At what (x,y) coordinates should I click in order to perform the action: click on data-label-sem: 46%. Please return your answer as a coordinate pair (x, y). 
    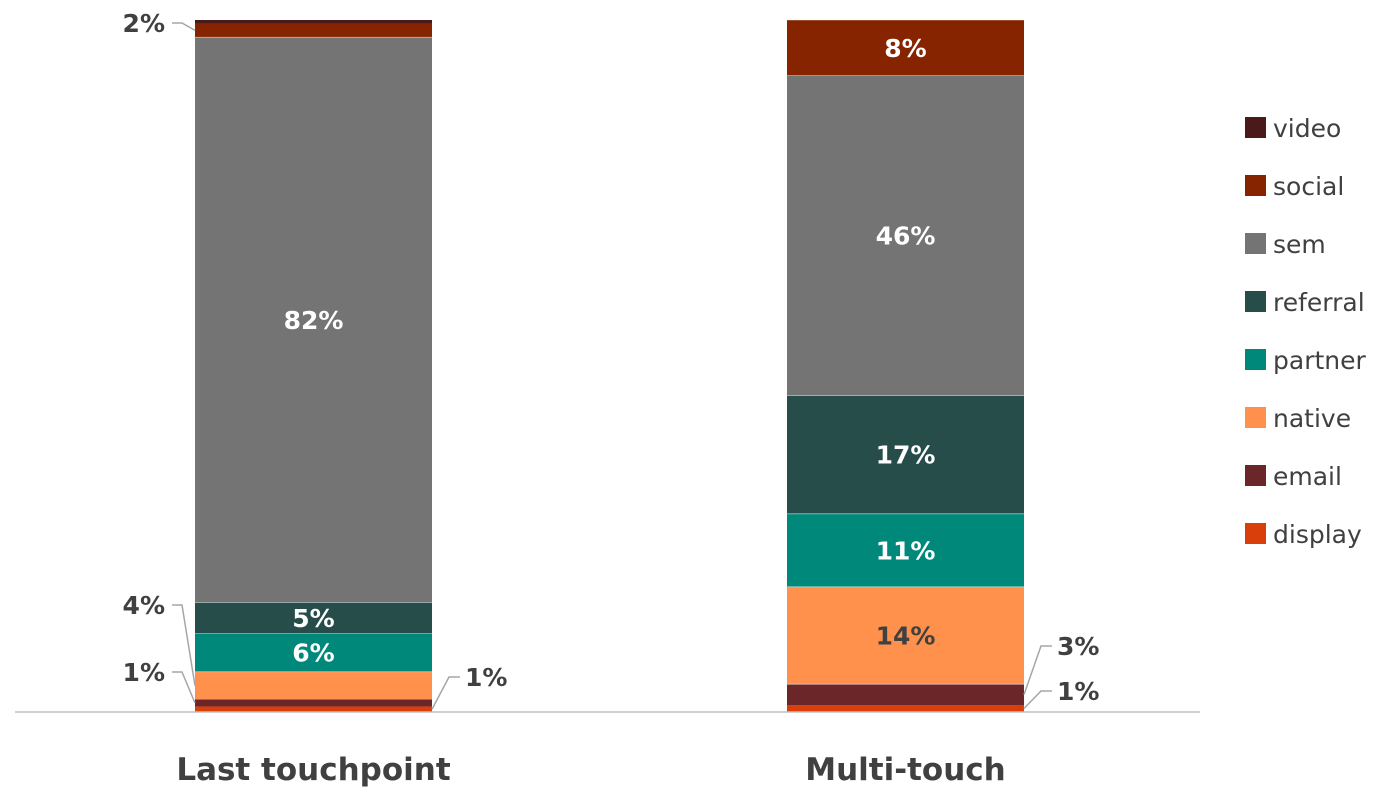
    Looking at the image, I should click on (906, 236).